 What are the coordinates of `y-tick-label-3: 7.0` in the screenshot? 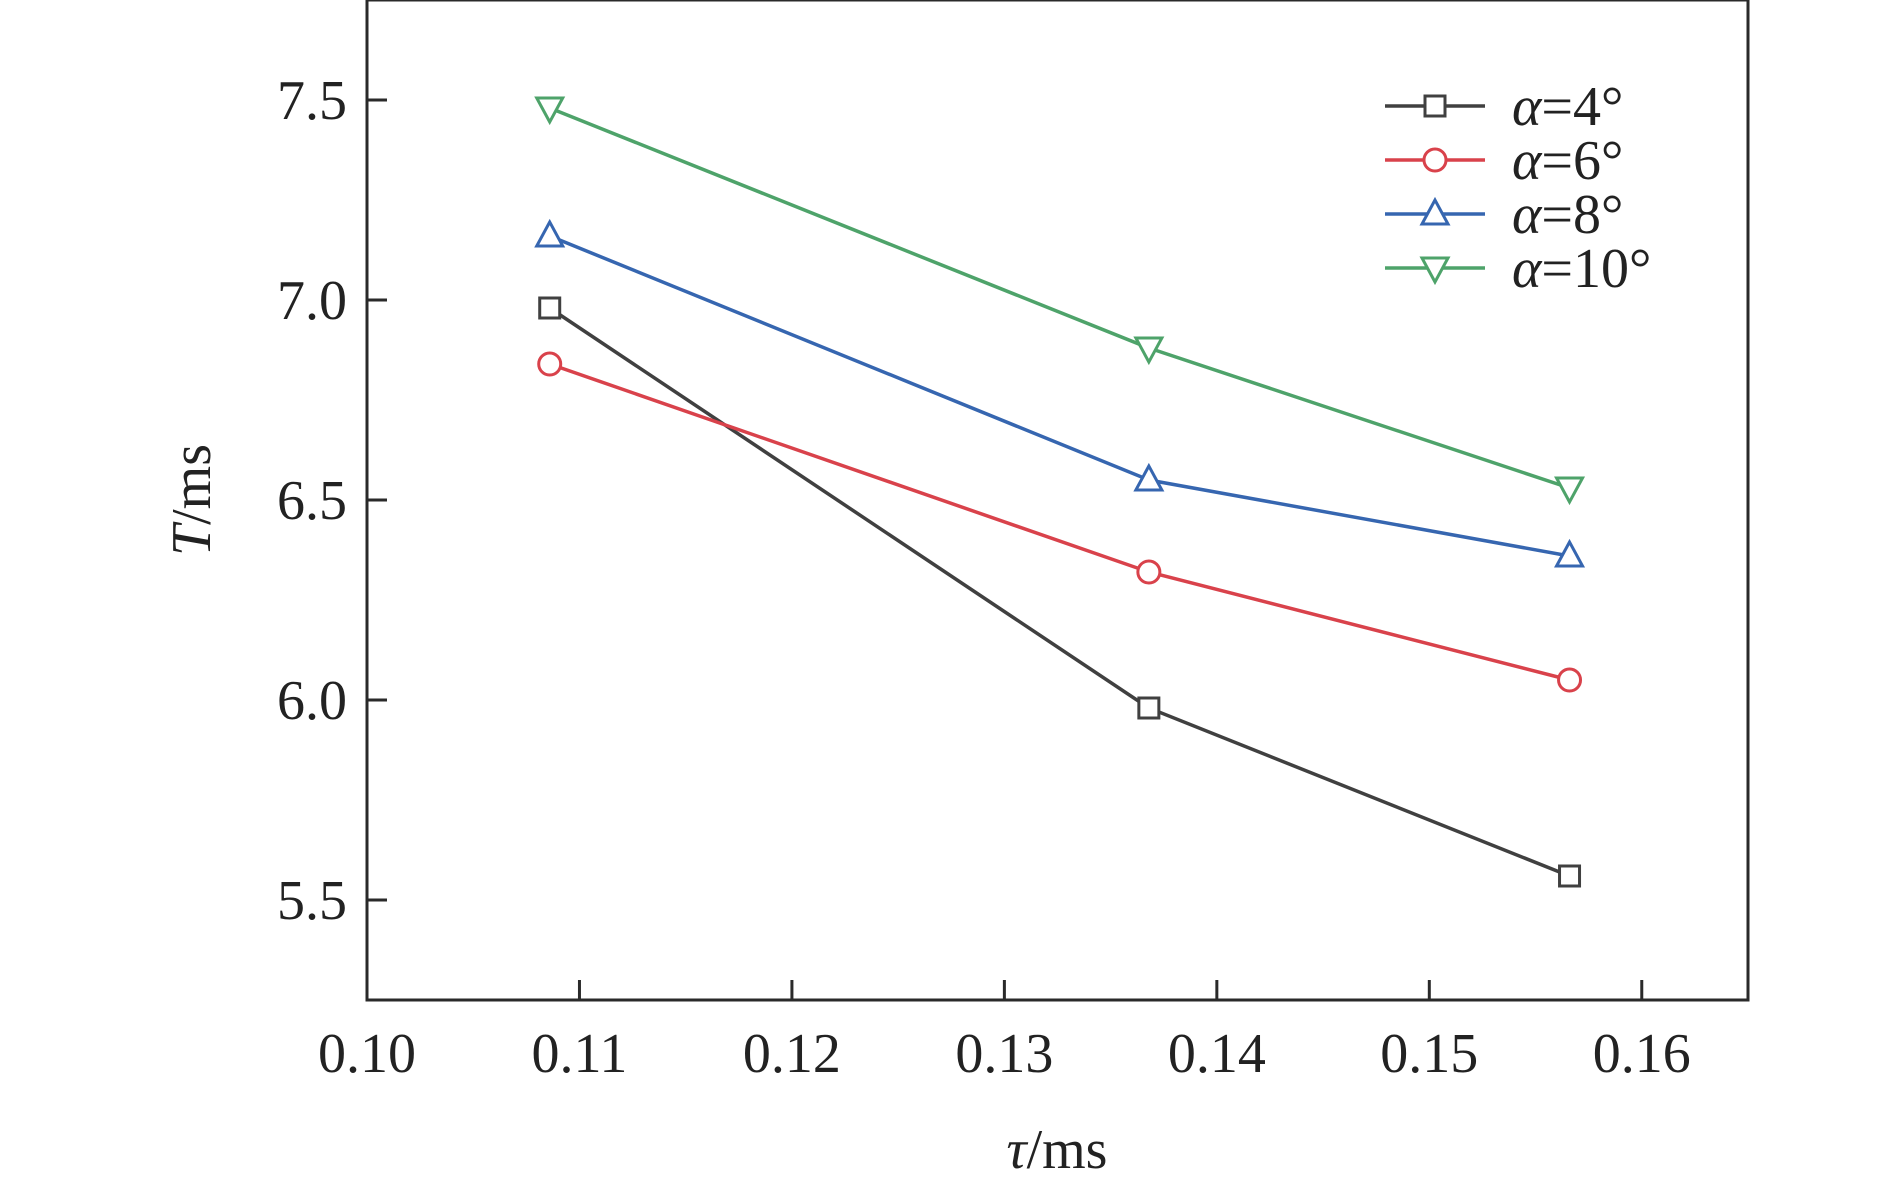 It's located at (312, 301).